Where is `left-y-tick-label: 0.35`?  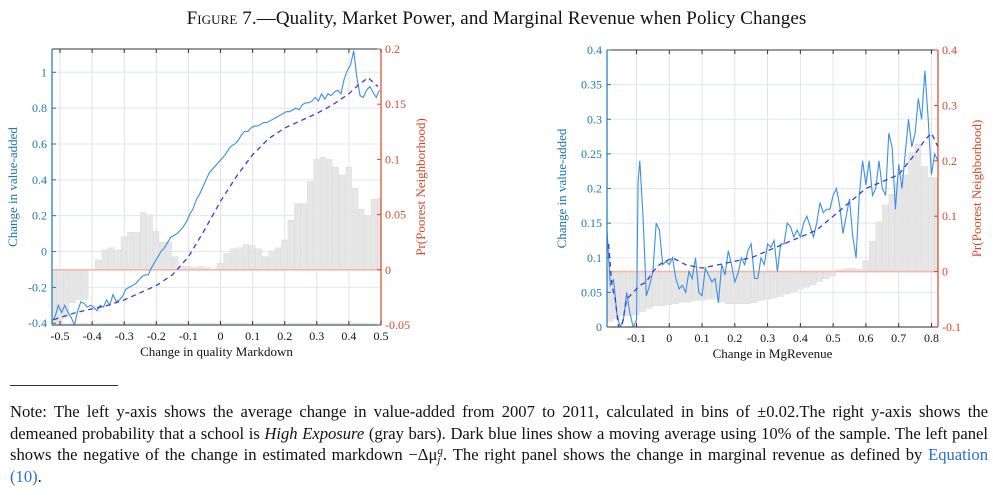
left-y-tick-label: 0.35 is located at coordinates (591, 85).